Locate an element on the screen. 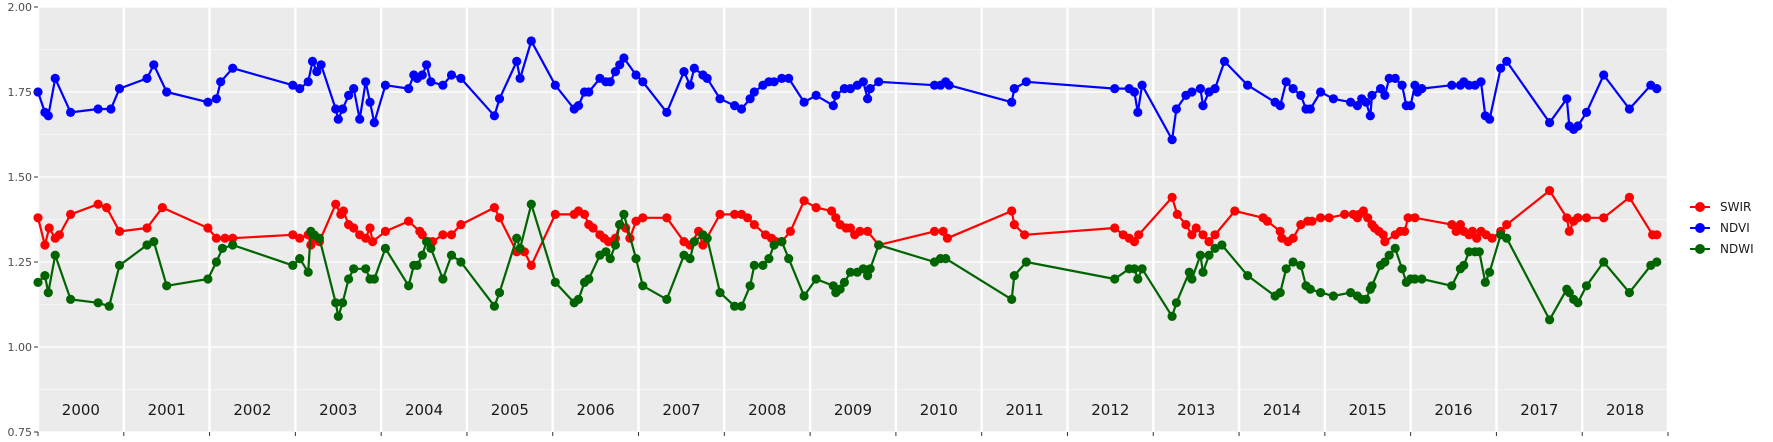  year-label: 2013 is located at coordinates (1196, 410).